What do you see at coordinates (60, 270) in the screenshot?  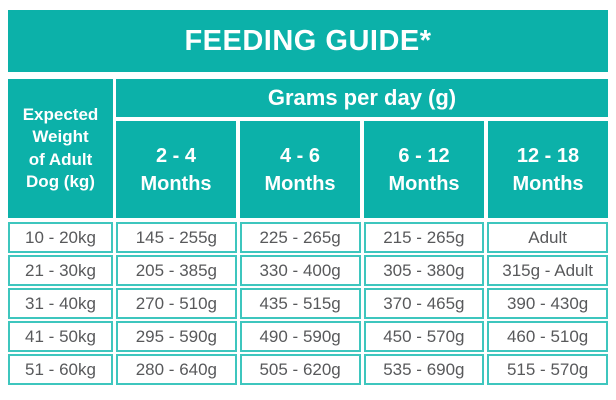 I see `row-weight-cell: 21 - 30kg` at bounding box center [60, 270].